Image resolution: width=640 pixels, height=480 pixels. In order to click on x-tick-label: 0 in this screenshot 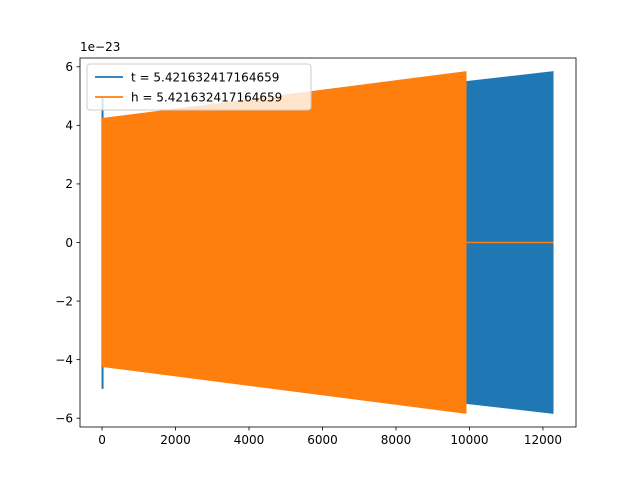, I will do `click(102, 440)`.